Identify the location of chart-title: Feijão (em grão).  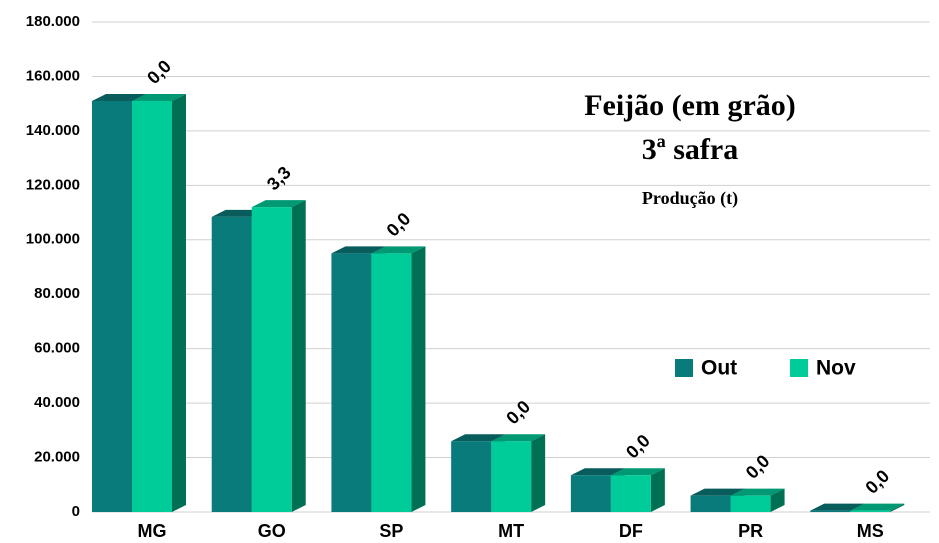
(690, 105).